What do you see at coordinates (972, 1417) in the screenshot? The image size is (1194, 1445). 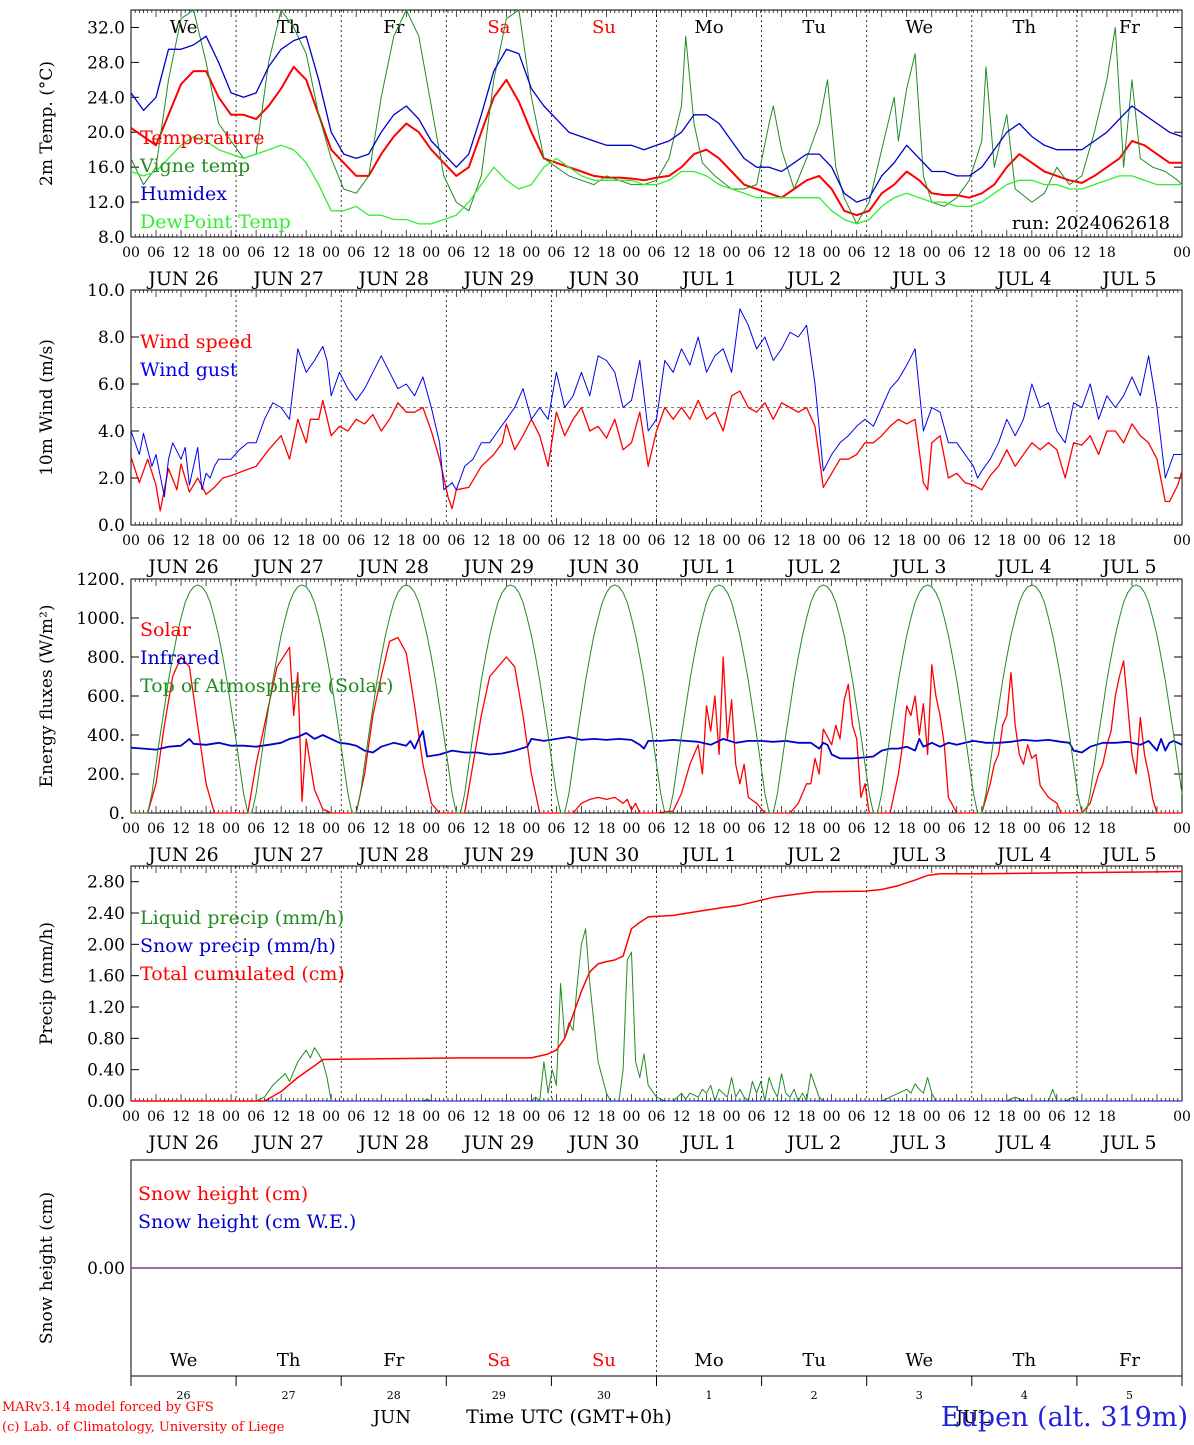 I see `month-label: JUL` at bounding box center [972, 1417].